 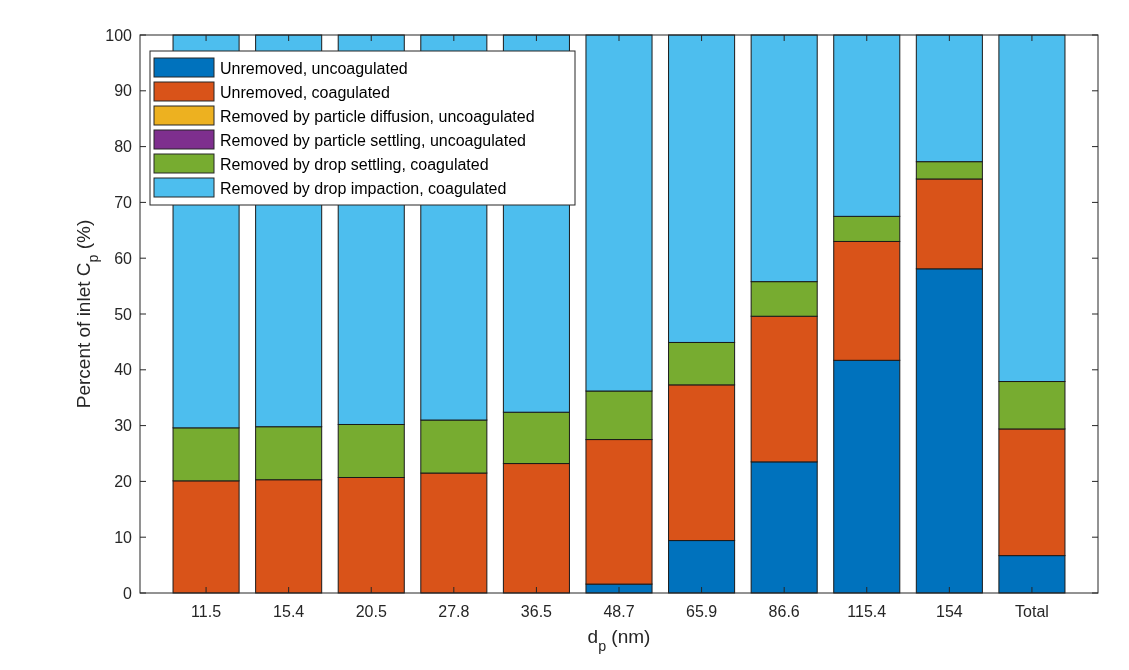 I want to click on legend-label: Removed by particle diffusion, uncoagulated, so click(x=377, y=116).